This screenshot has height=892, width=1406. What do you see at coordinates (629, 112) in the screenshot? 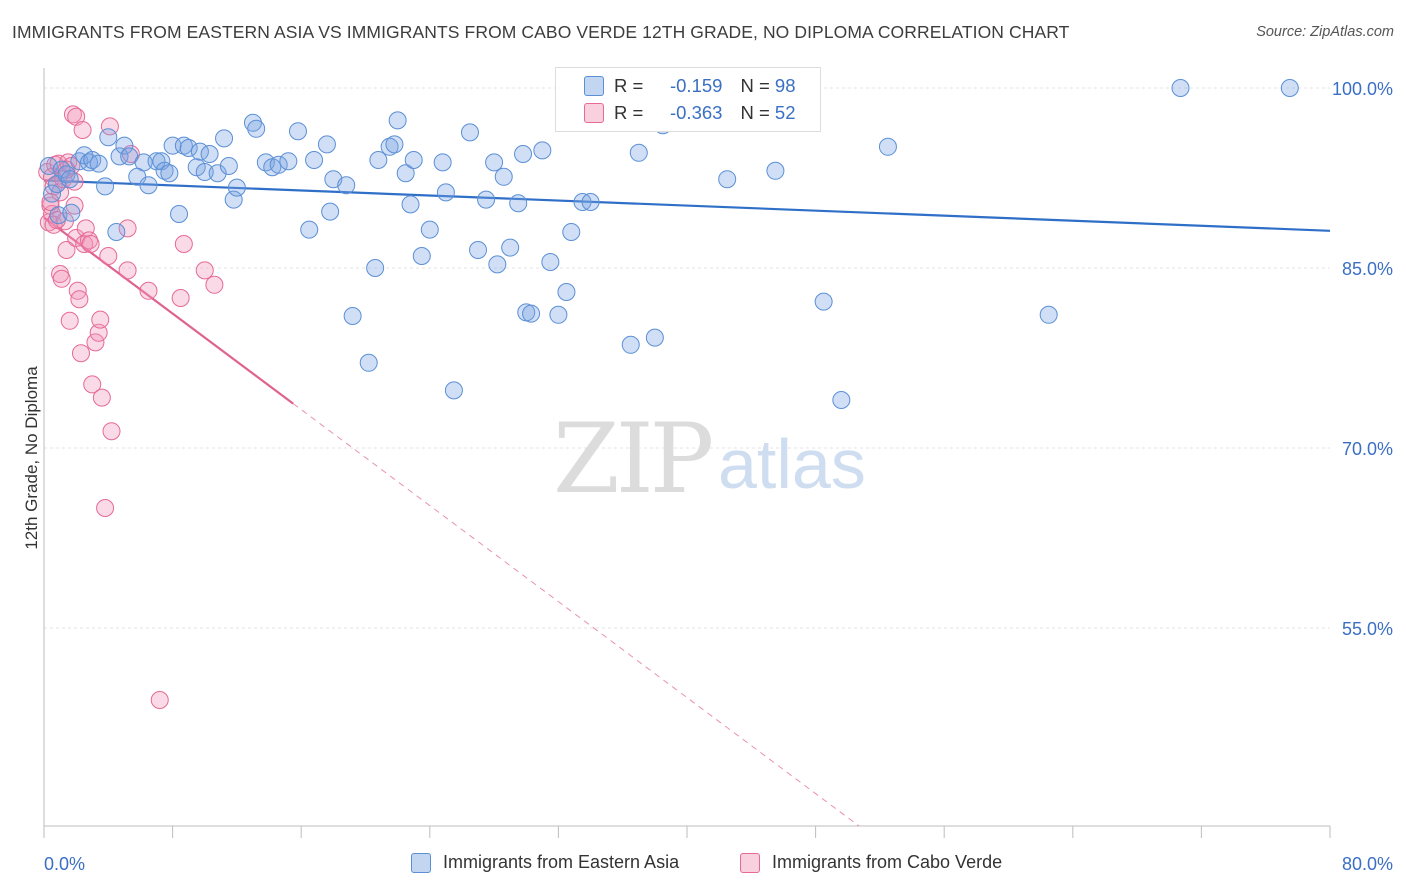
I see `r-label: R =` at bounding box center [629, 112].